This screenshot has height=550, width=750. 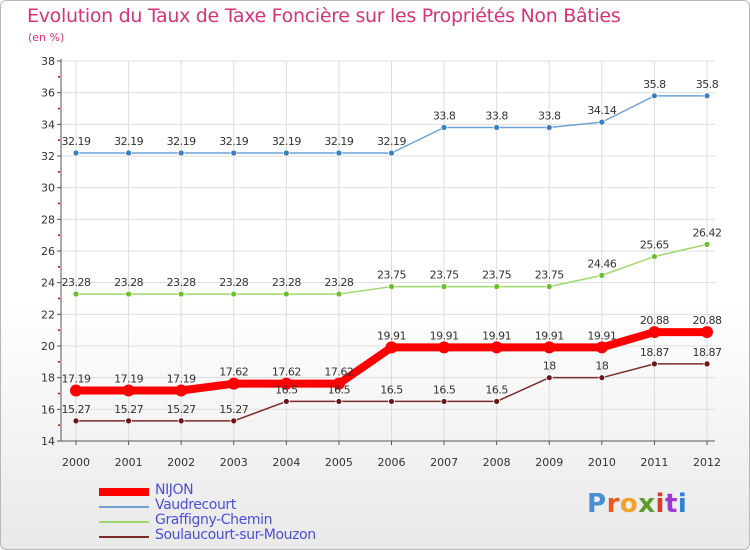 I want to click on x-tick-label: 2006, so click(x=392, y=462).